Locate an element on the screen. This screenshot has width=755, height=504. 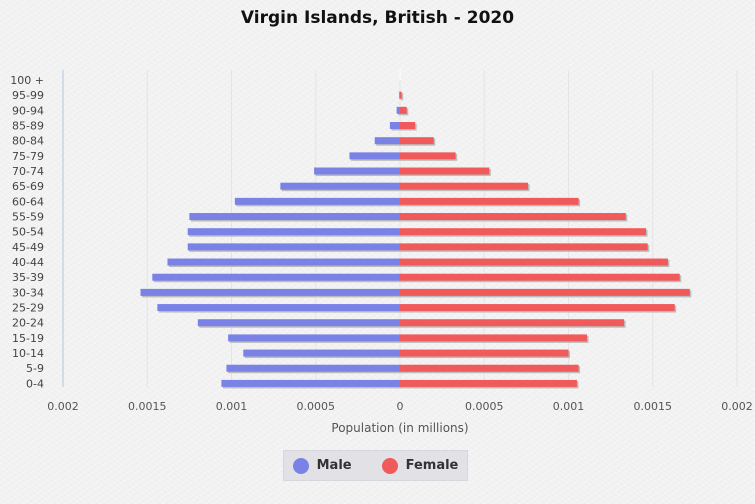
y-category-label: 35-39 is located at coordinates (28, 277).